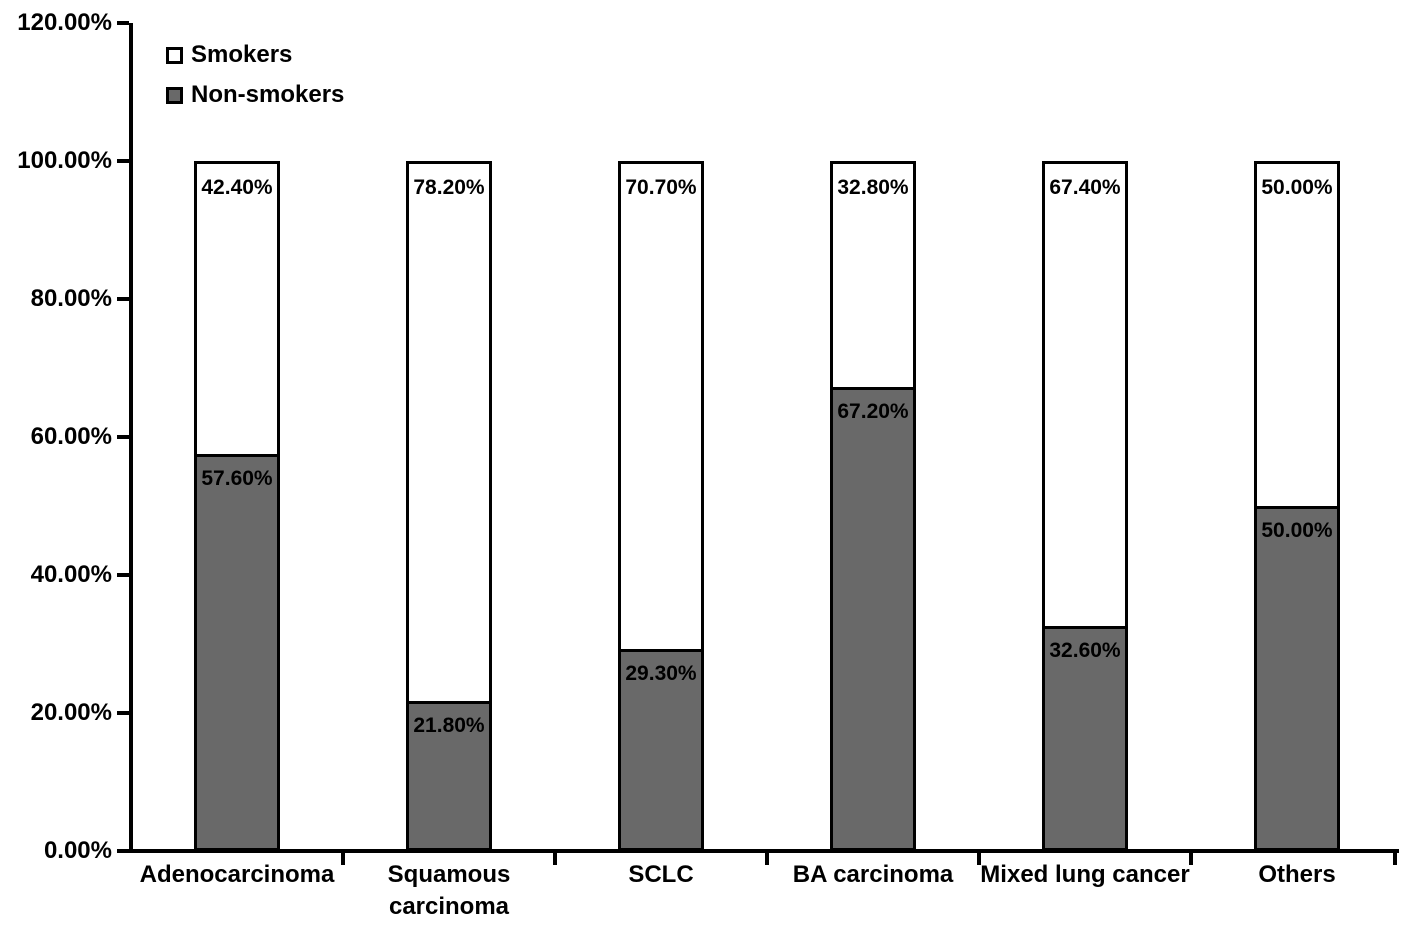  I want to click on value-label-non-smokers: 29.30%, so click(661, 673).